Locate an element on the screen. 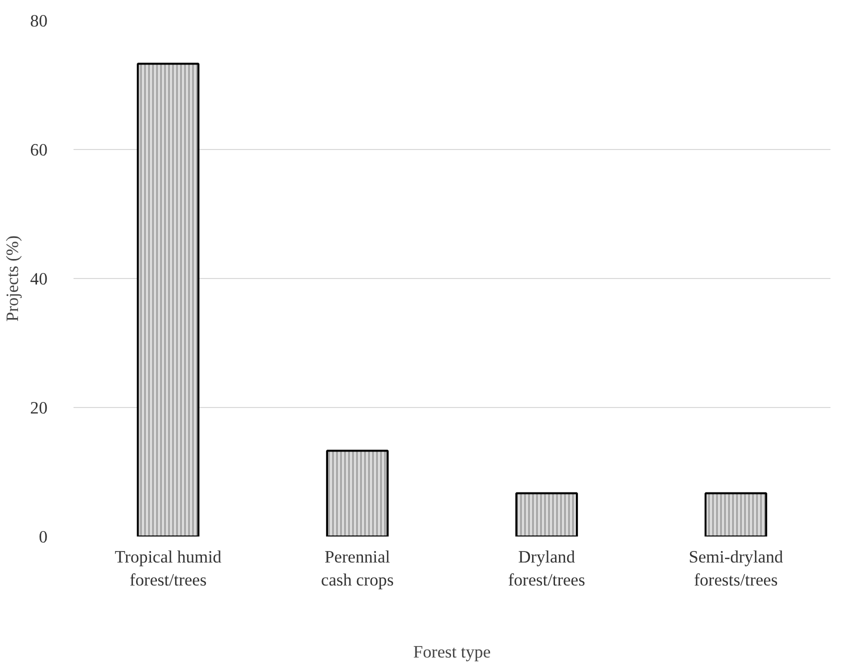 This screenshot has width=865, height=669. y-tick-label: 80 is located at coordinates (39, 21).